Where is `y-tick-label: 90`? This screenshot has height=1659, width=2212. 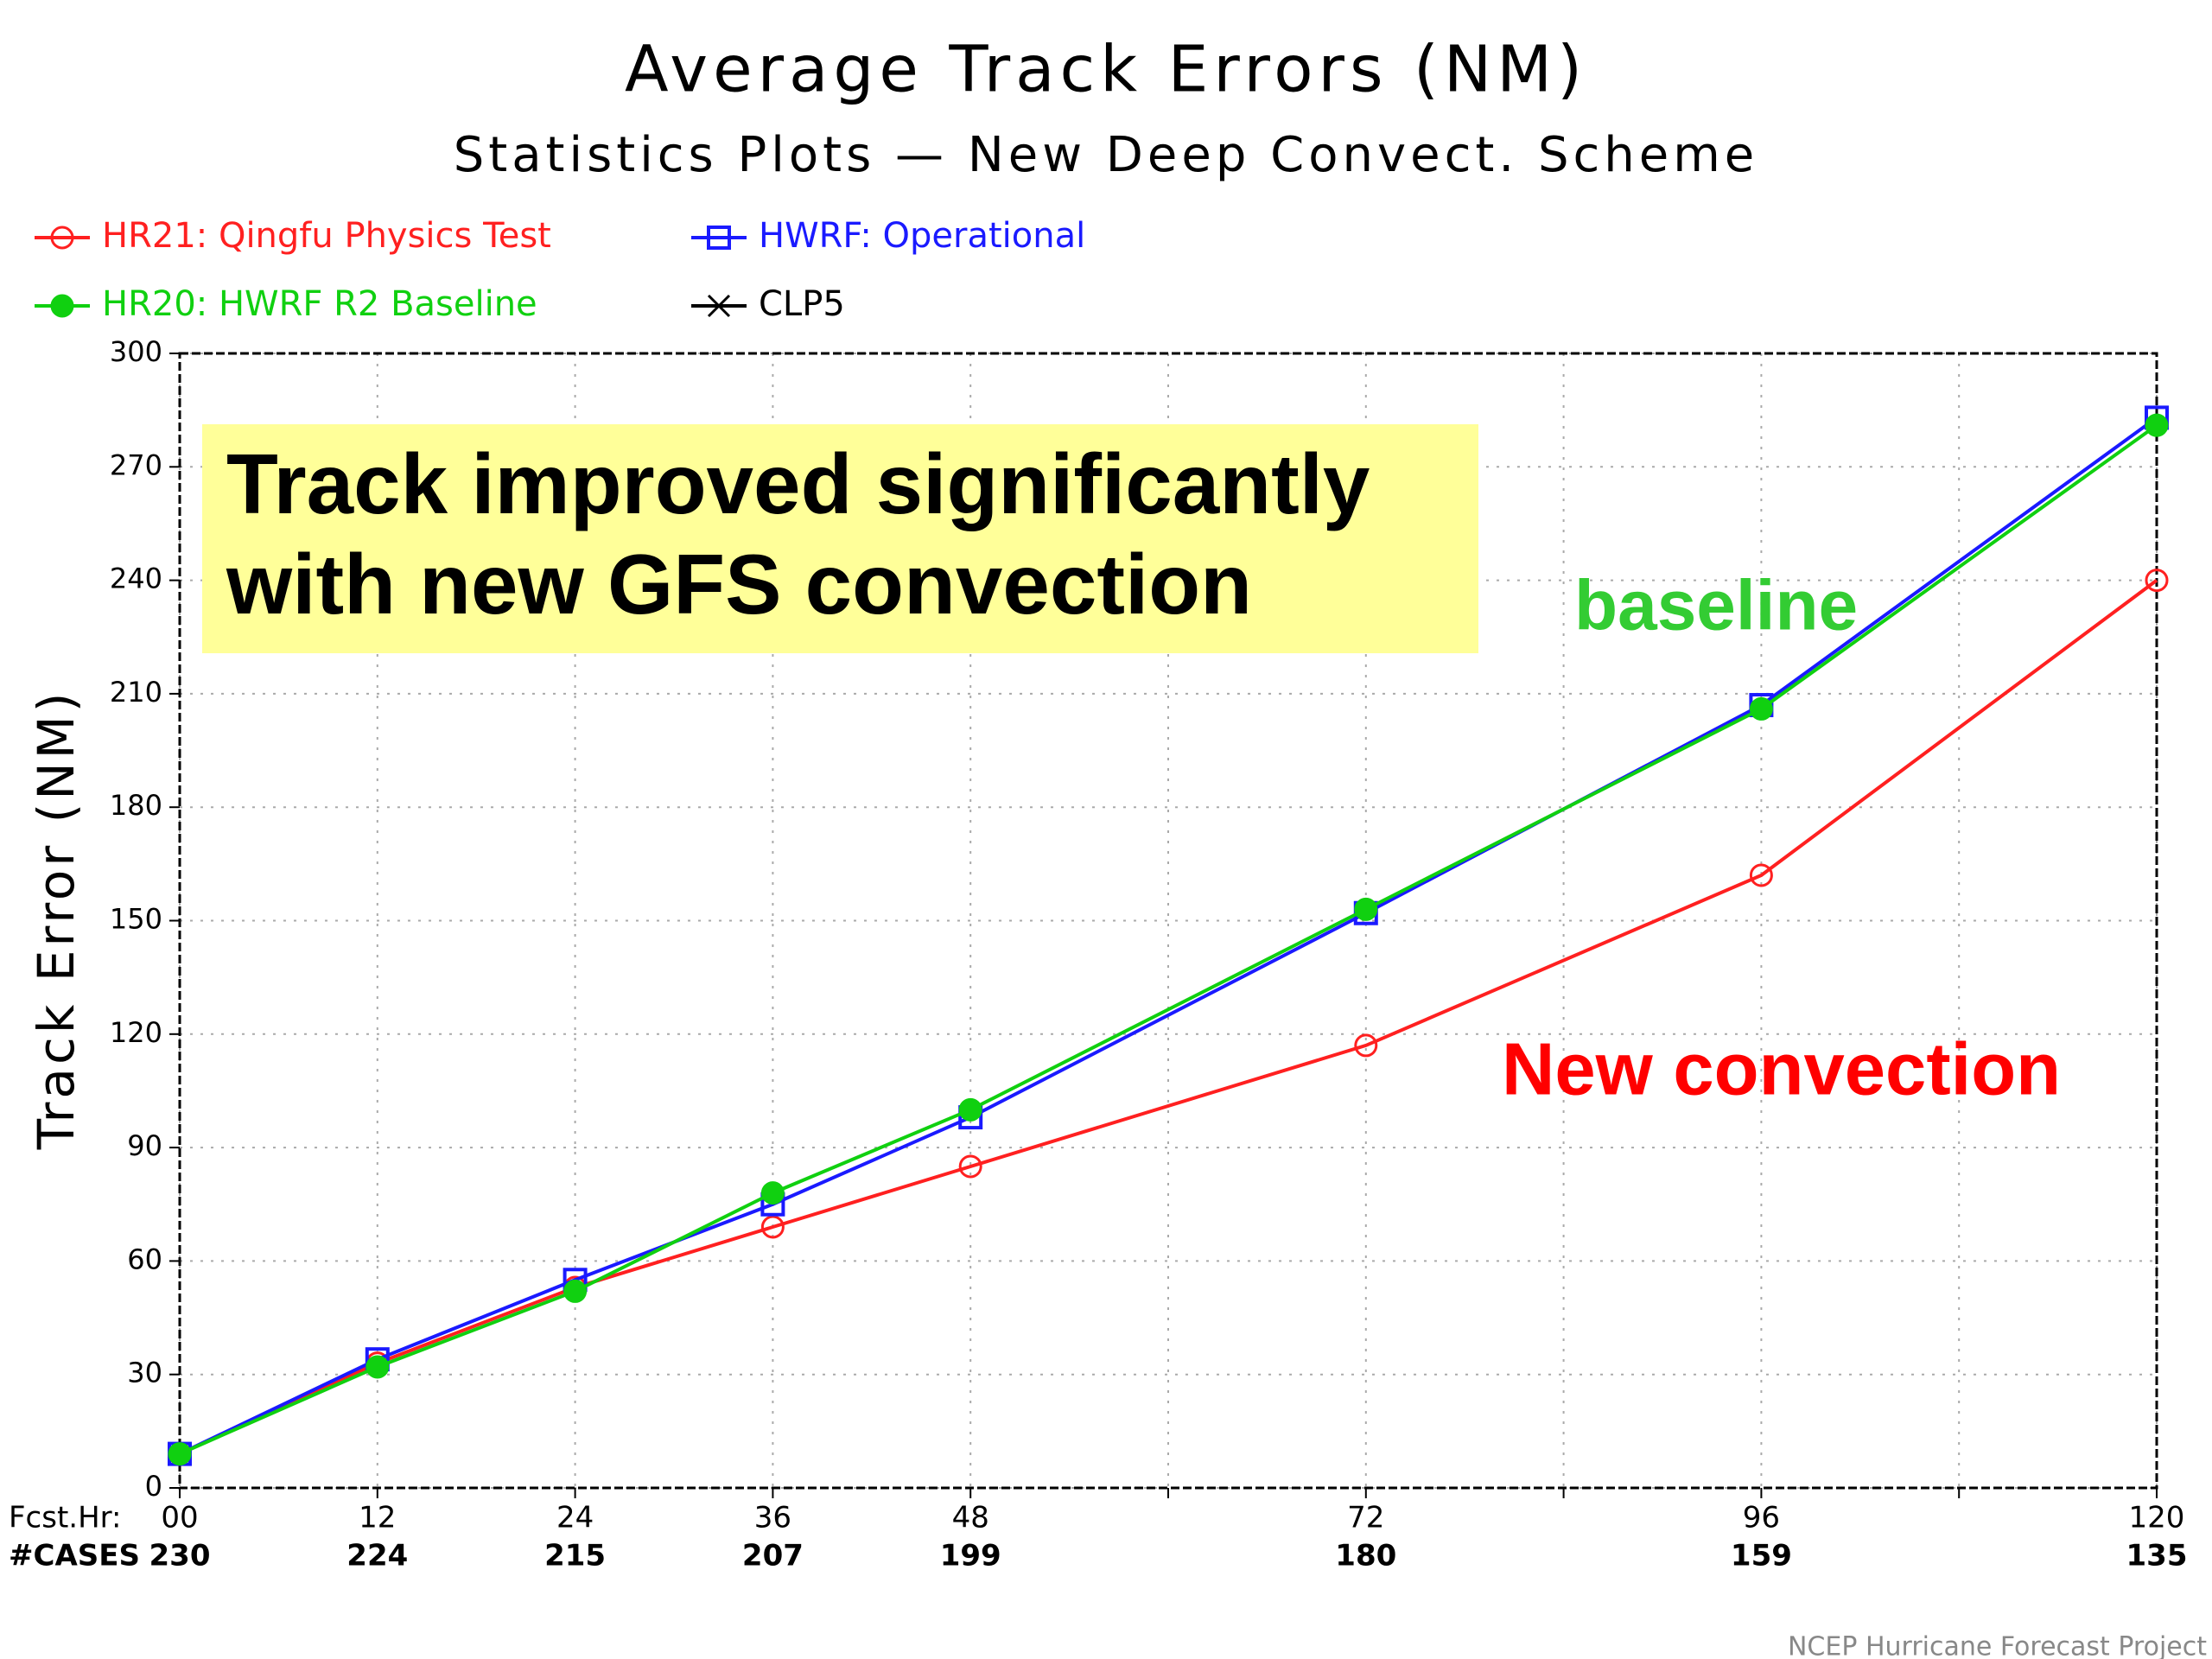 y-tick-label: 90 is located at coordinates (144, 1145).